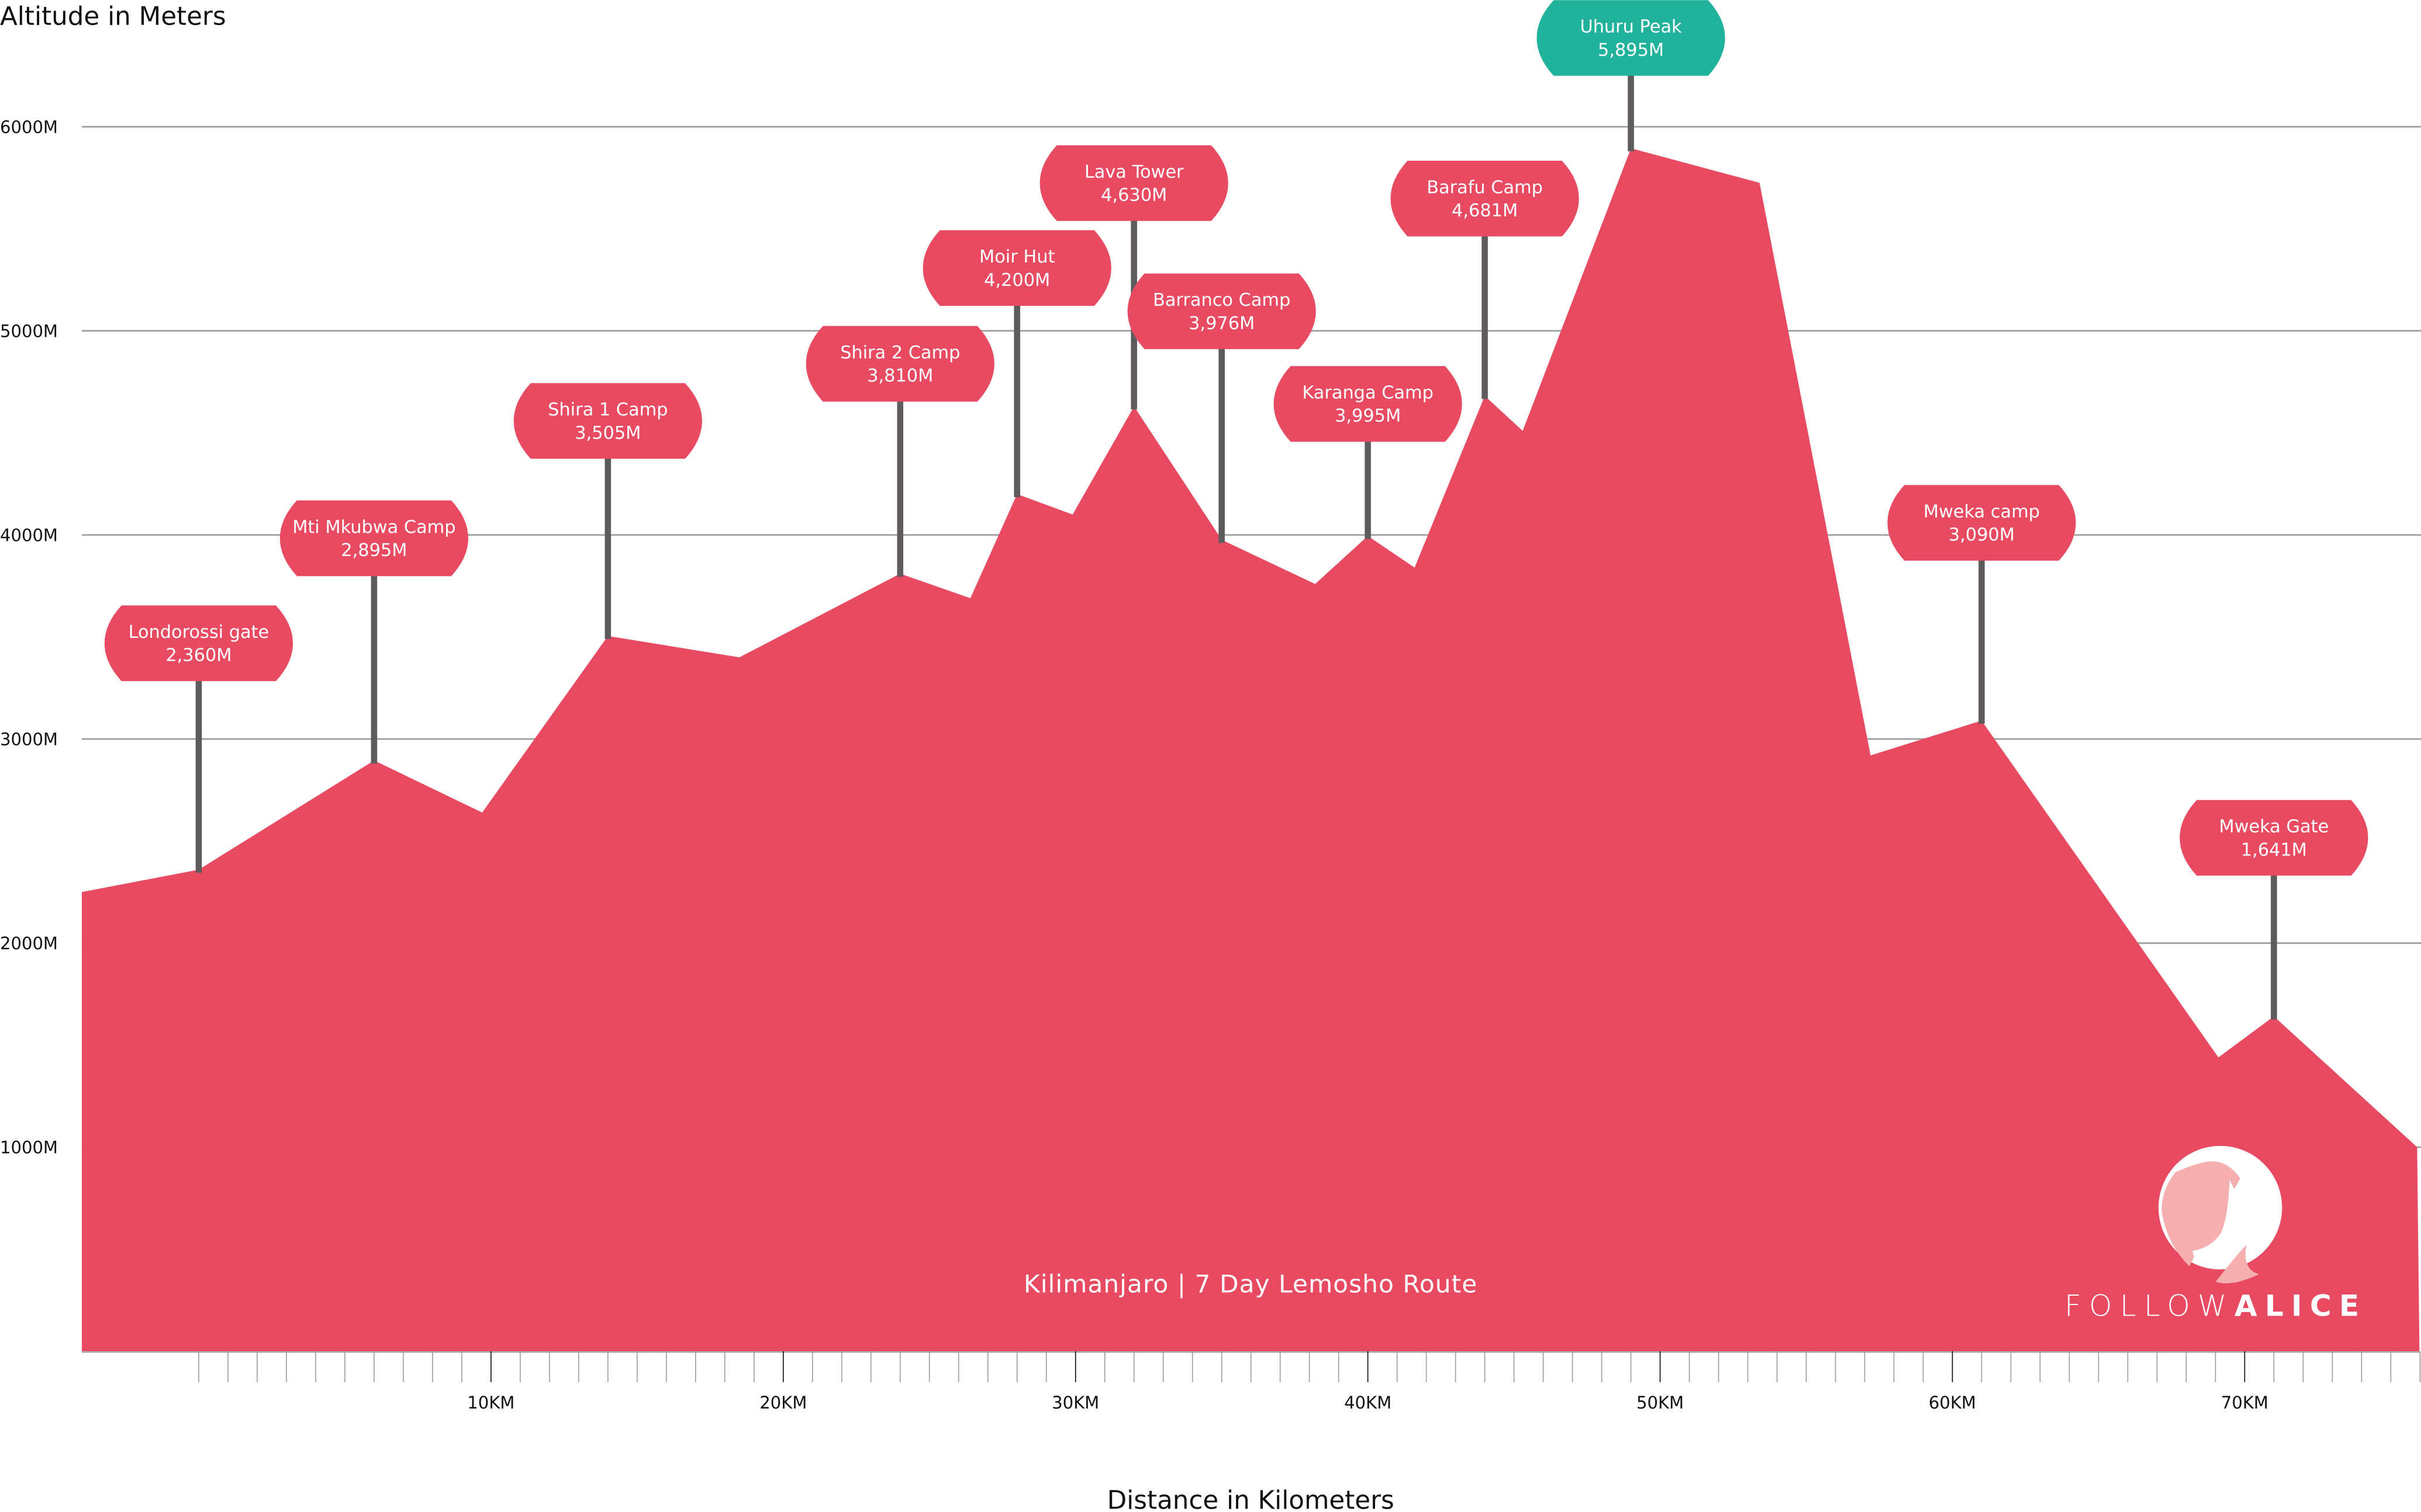 The height and width of the screenshot is (1512, 2421). Describe the element at coordinates (113, 17) in the screenshot. I see `y-axis-title: Altitude in Meters` at that location.